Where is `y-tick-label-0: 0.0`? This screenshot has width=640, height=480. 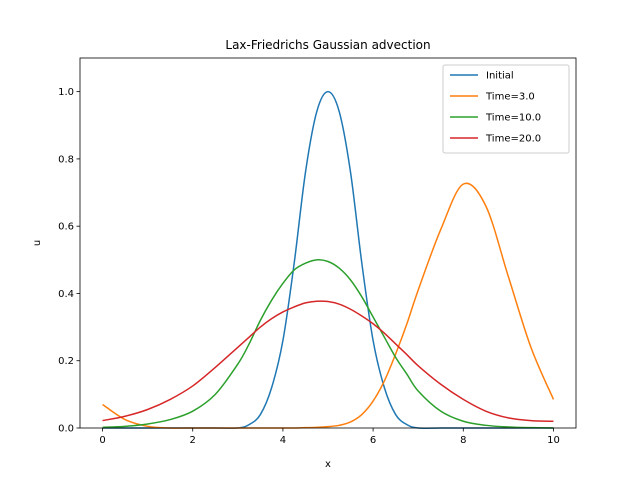 y-tick-label-0: 0.0 is located at coordinates (66, 429).